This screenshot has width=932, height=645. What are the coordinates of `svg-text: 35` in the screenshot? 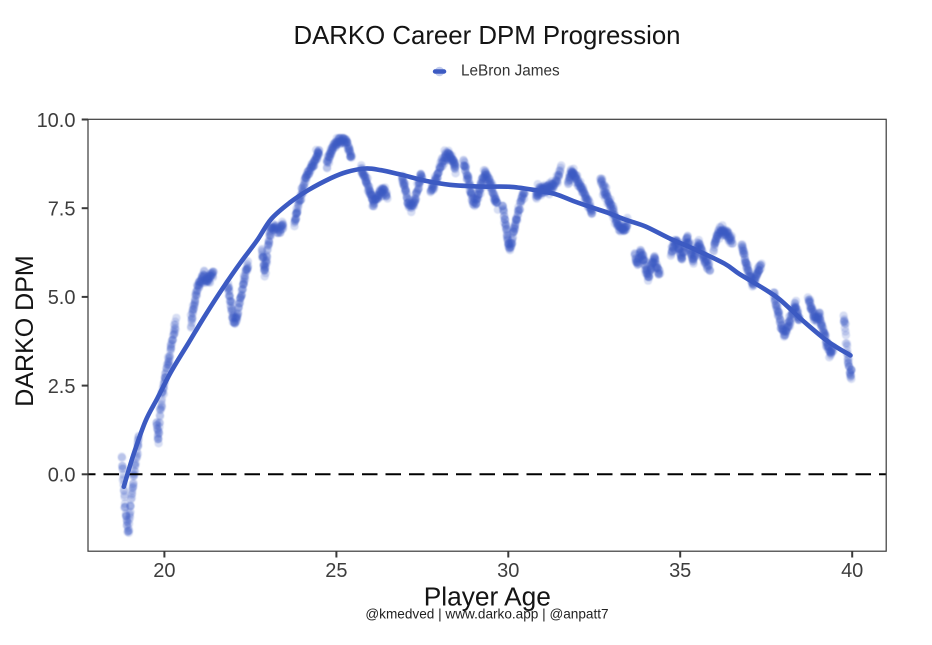 It's located at (680, 571).